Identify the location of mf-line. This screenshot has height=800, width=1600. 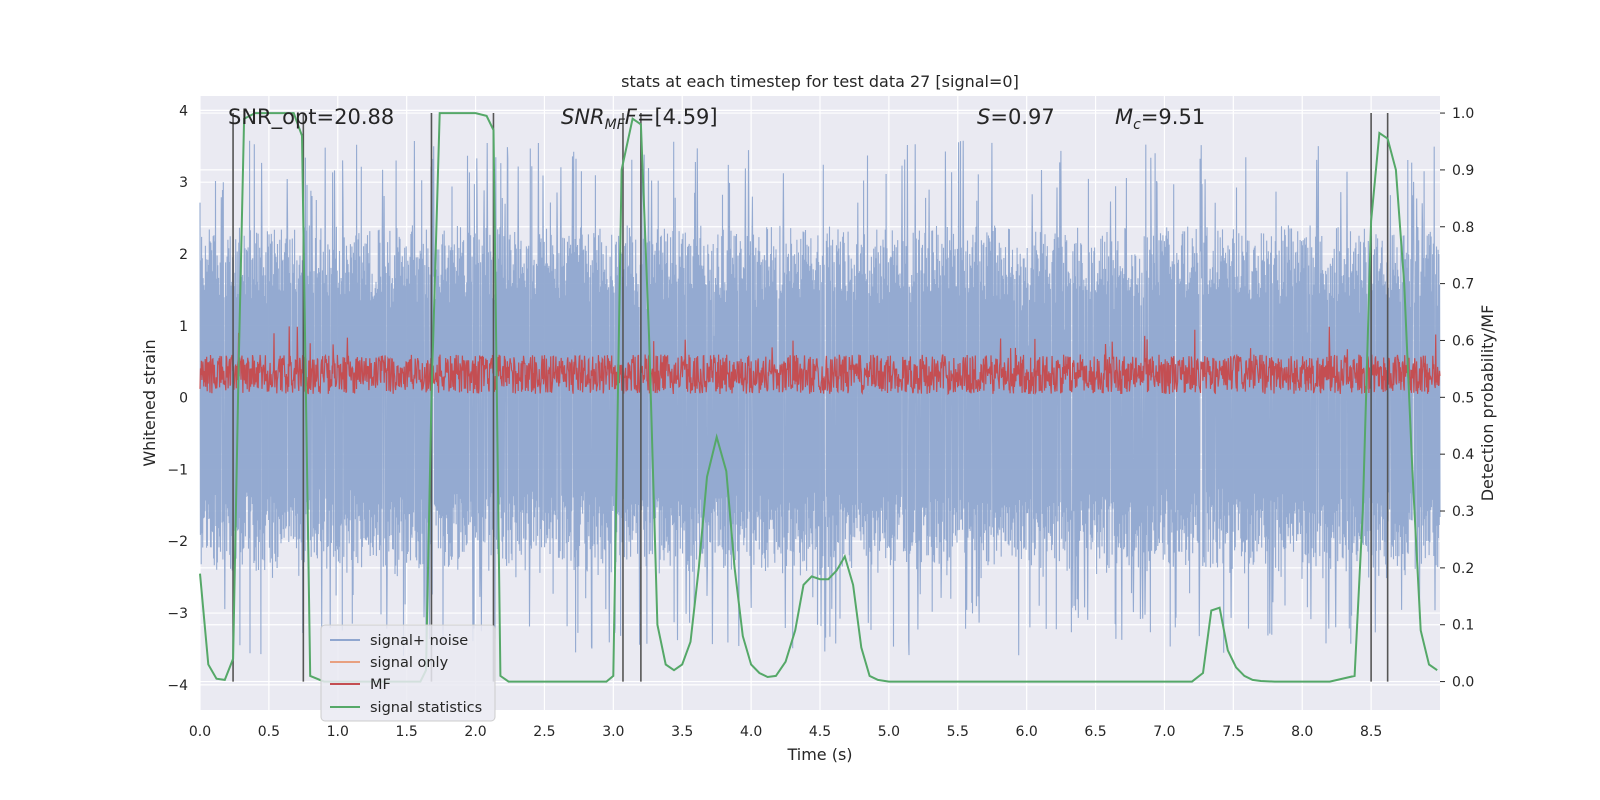
(820, 361).